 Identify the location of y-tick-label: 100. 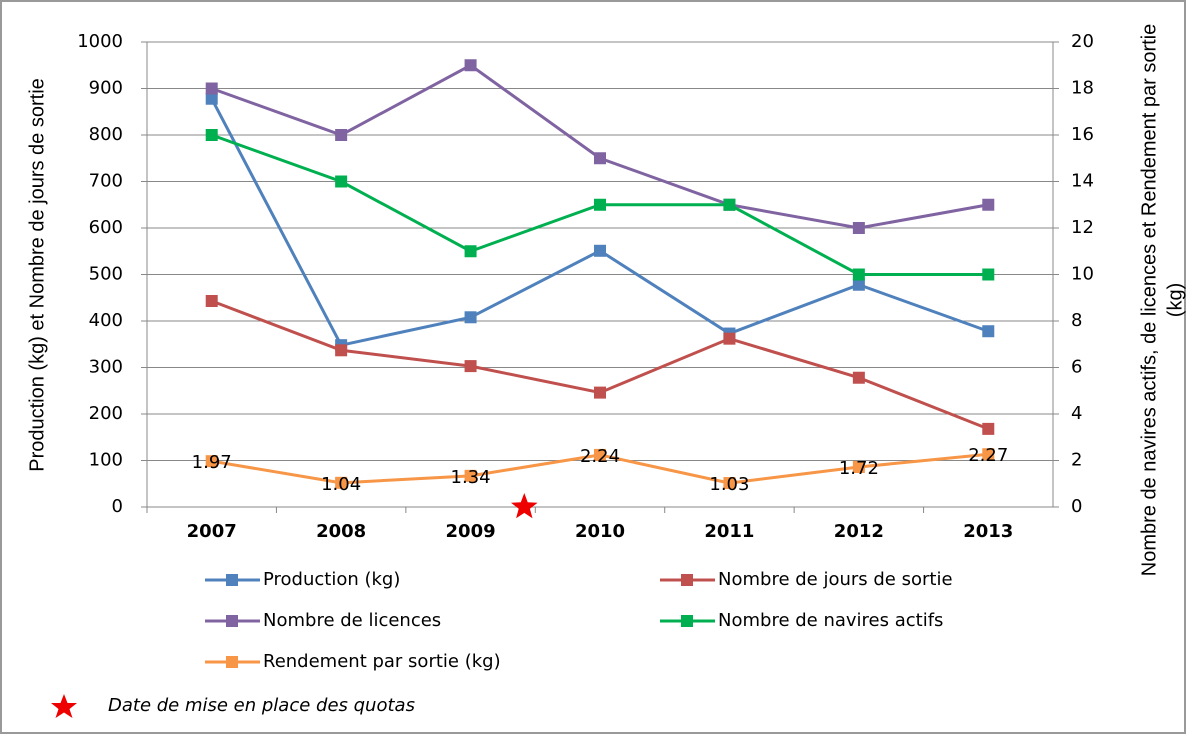
(106, 460).